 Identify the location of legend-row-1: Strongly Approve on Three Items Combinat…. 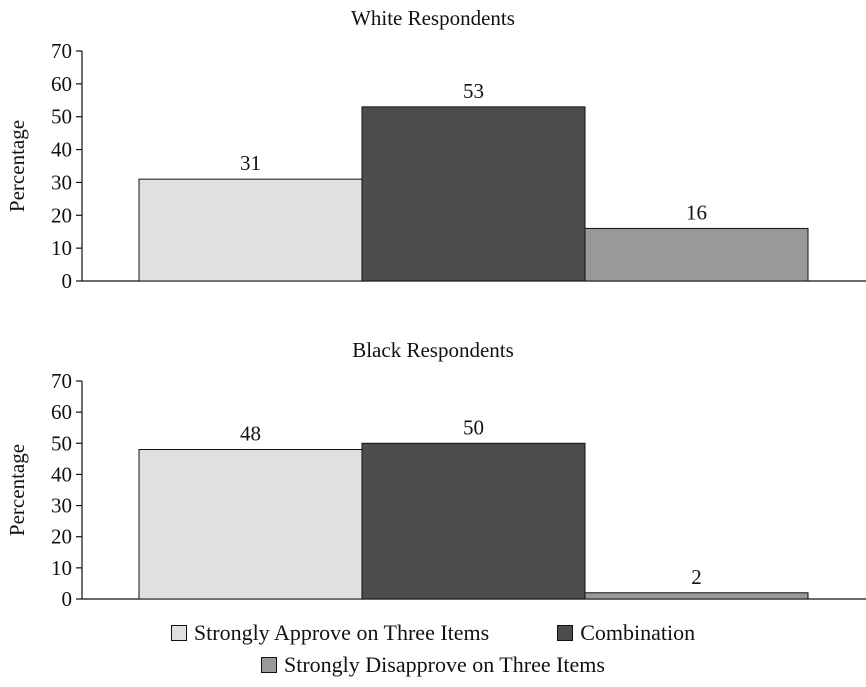
(433, 633).